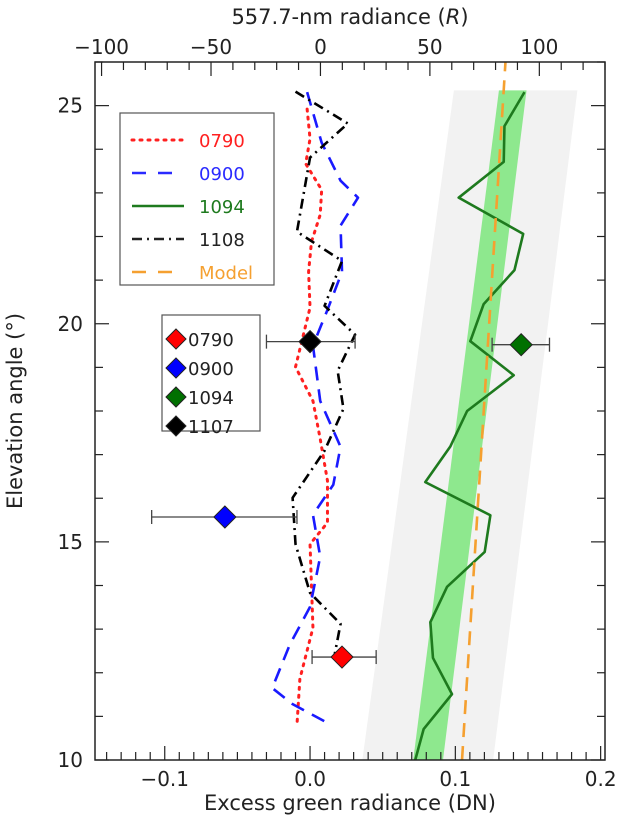 The image size is (634, 829). What do you see at coordinates (310, 779) in the screenshot?
I see `x-tick-label: 0.0` at bounding box center [310, 779].